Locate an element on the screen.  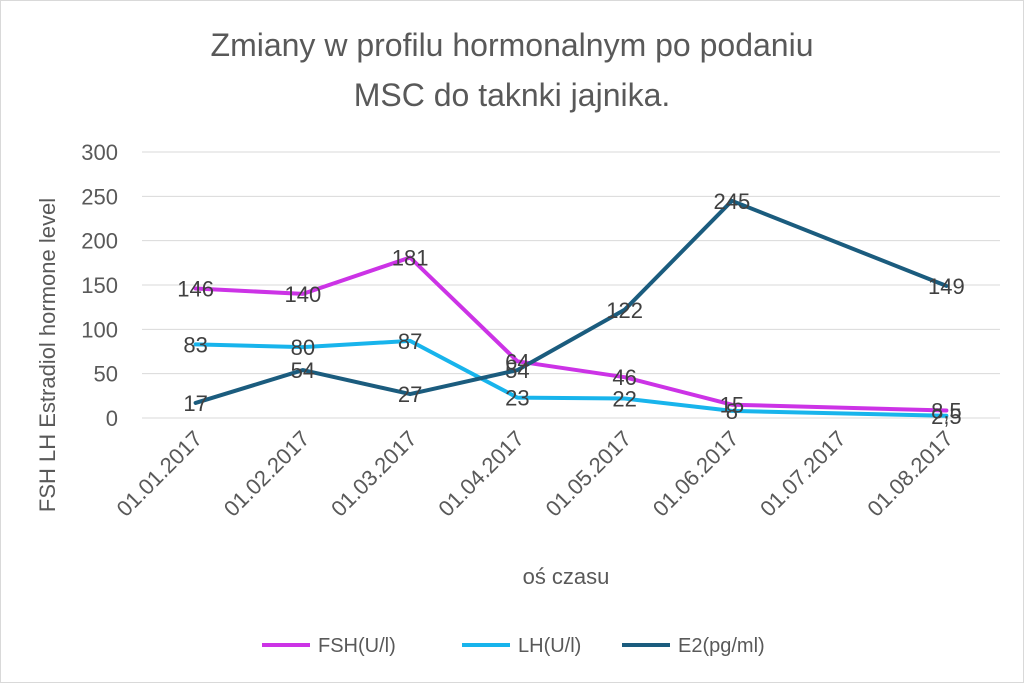
data-label: 15 is located at coordinates (732, 405).